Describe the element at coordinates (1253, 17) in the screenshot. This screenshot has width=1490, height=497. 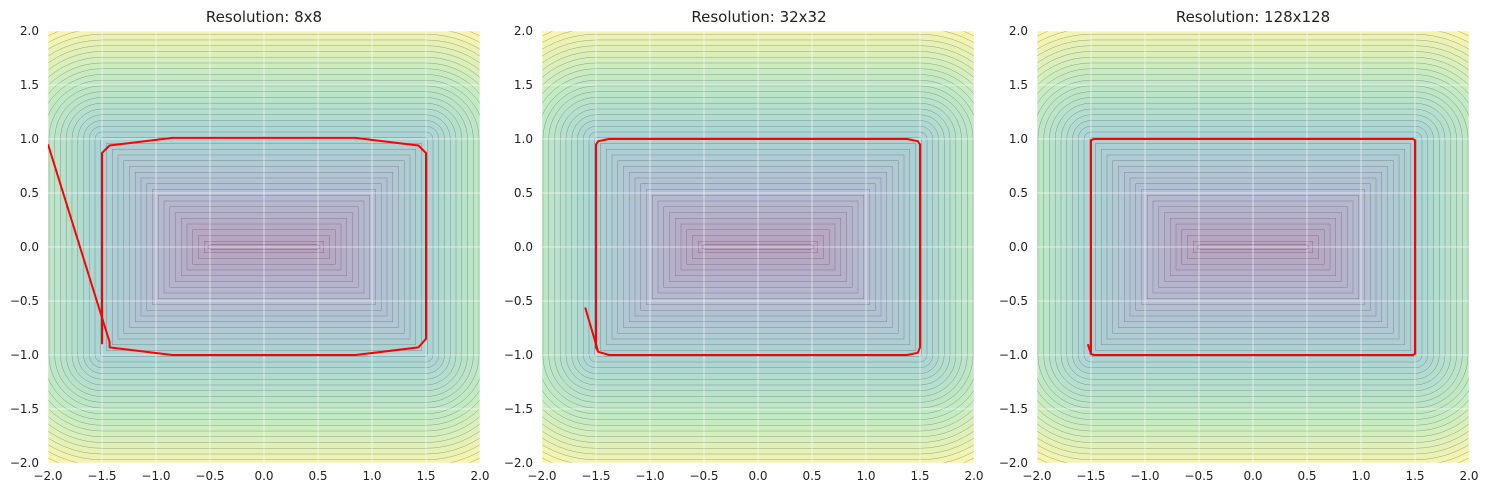
I see `subplot-title: Resolution: 128x128` at that location.